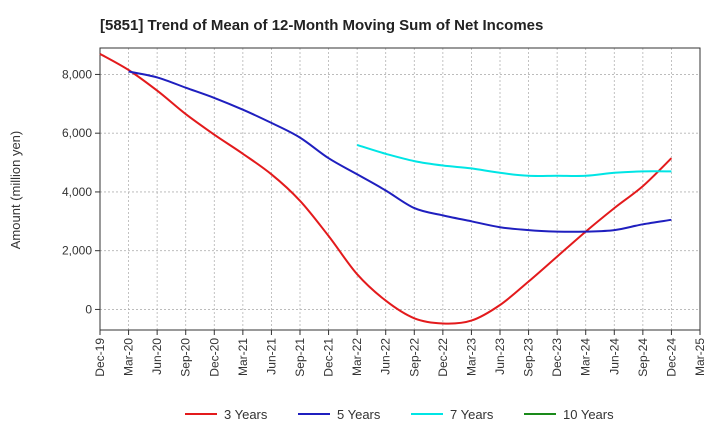 This screenshot has height=440, width=720. Describe the element at coordinates (443, 357) in the screenshot. I see `x-tick-label: Dec-22` at that location.